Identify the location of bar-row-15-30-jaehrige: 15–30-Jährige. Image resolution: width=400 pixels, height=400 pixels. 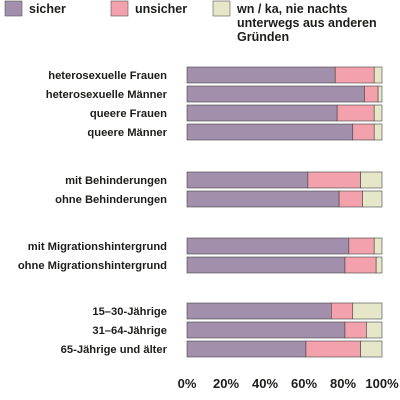
(237, 311).